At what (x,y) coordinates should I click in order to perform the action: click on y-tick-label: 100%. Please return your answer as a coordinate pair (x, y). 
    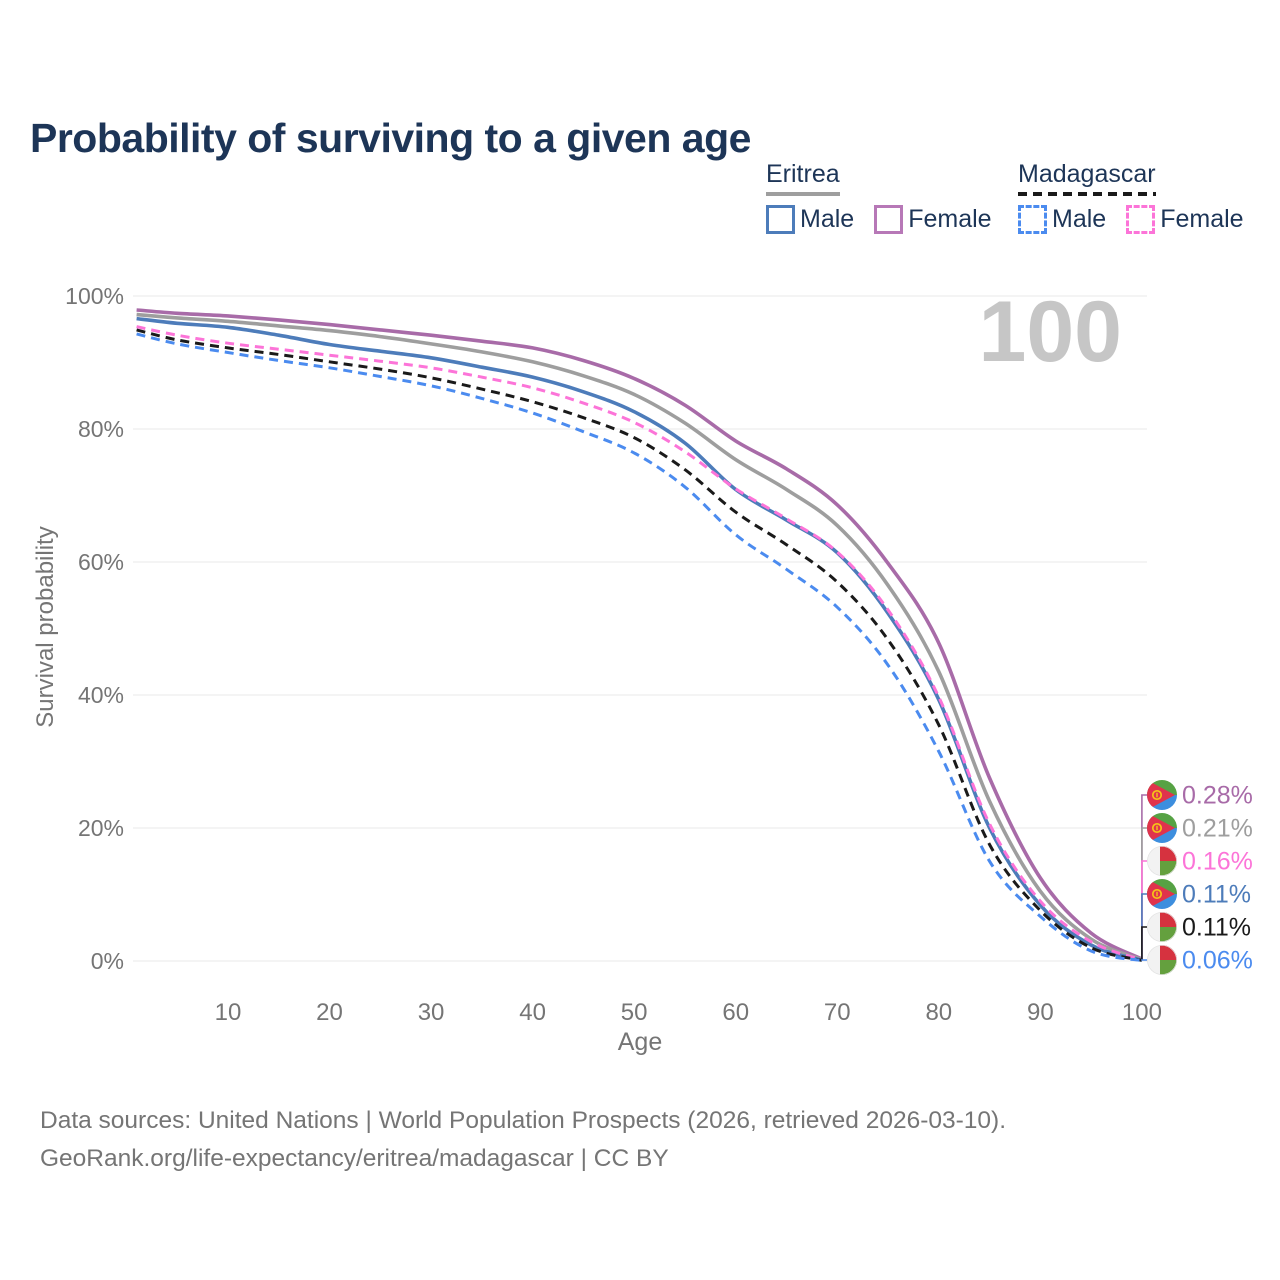
    Looking at the image, I should click on (94, 296).